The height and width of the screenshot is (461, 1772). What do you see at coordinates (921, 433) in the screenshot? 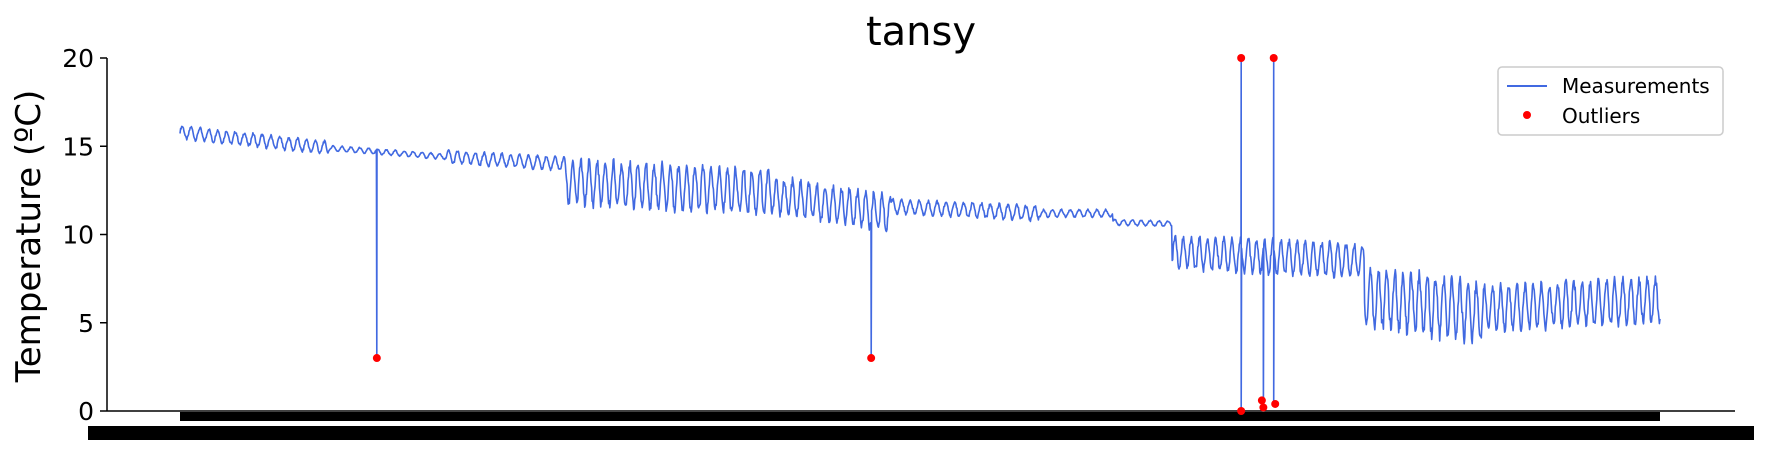
I see `x-tick-labels-overlapped` at bounding box center [921, 433].